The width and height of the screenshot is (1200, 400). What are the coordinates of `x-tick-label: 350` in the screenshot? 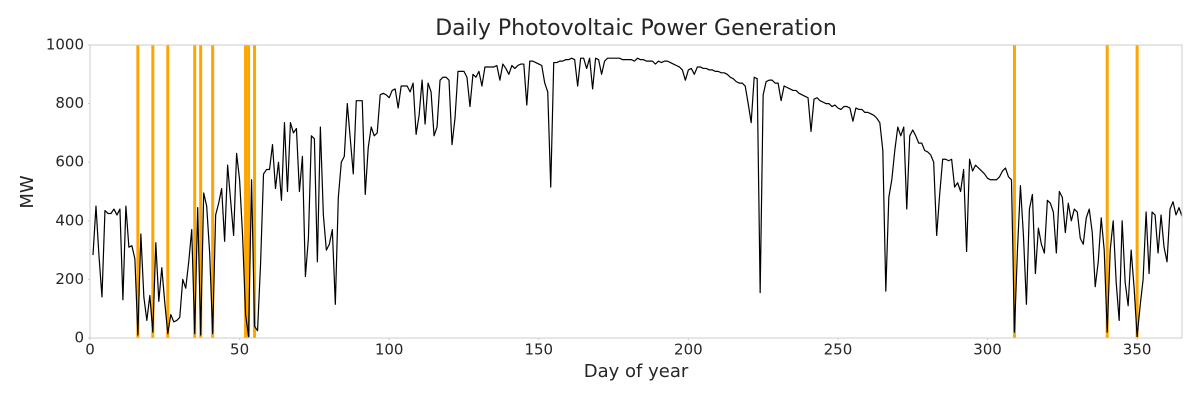 It's located at (1137, 350).